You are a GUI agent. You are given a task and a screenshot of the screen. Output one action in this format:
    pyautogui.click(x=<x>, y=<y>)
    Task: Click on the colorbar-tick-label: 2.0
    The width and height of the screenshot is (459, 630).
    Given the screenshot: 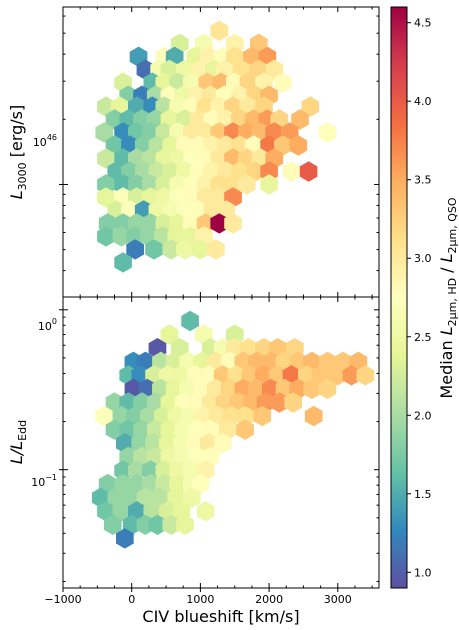 What is the action you would take?
    pyautogui.click(x=423, y=415)
    